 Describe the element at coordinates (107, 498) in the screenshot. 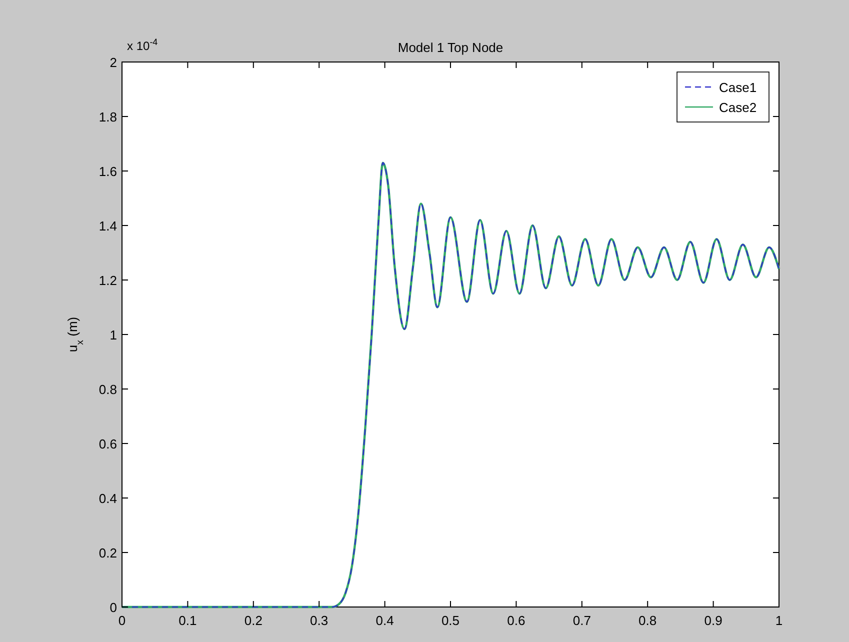

I see `y-tick-label: 0.4` at that location.